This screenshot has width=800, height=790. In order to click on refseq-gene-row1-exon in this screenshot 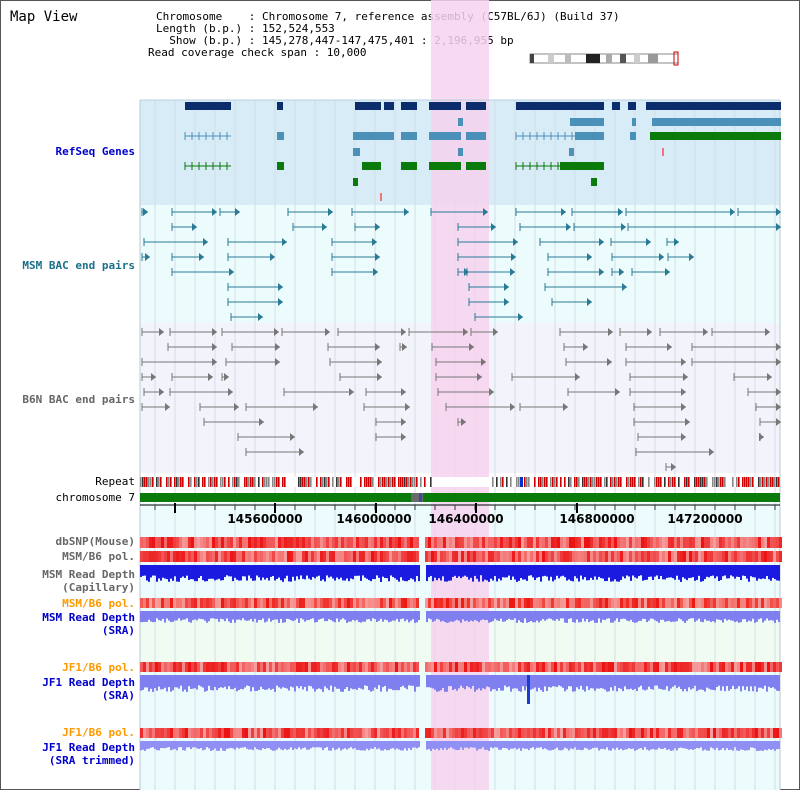, I will do `click(280, 106)`.